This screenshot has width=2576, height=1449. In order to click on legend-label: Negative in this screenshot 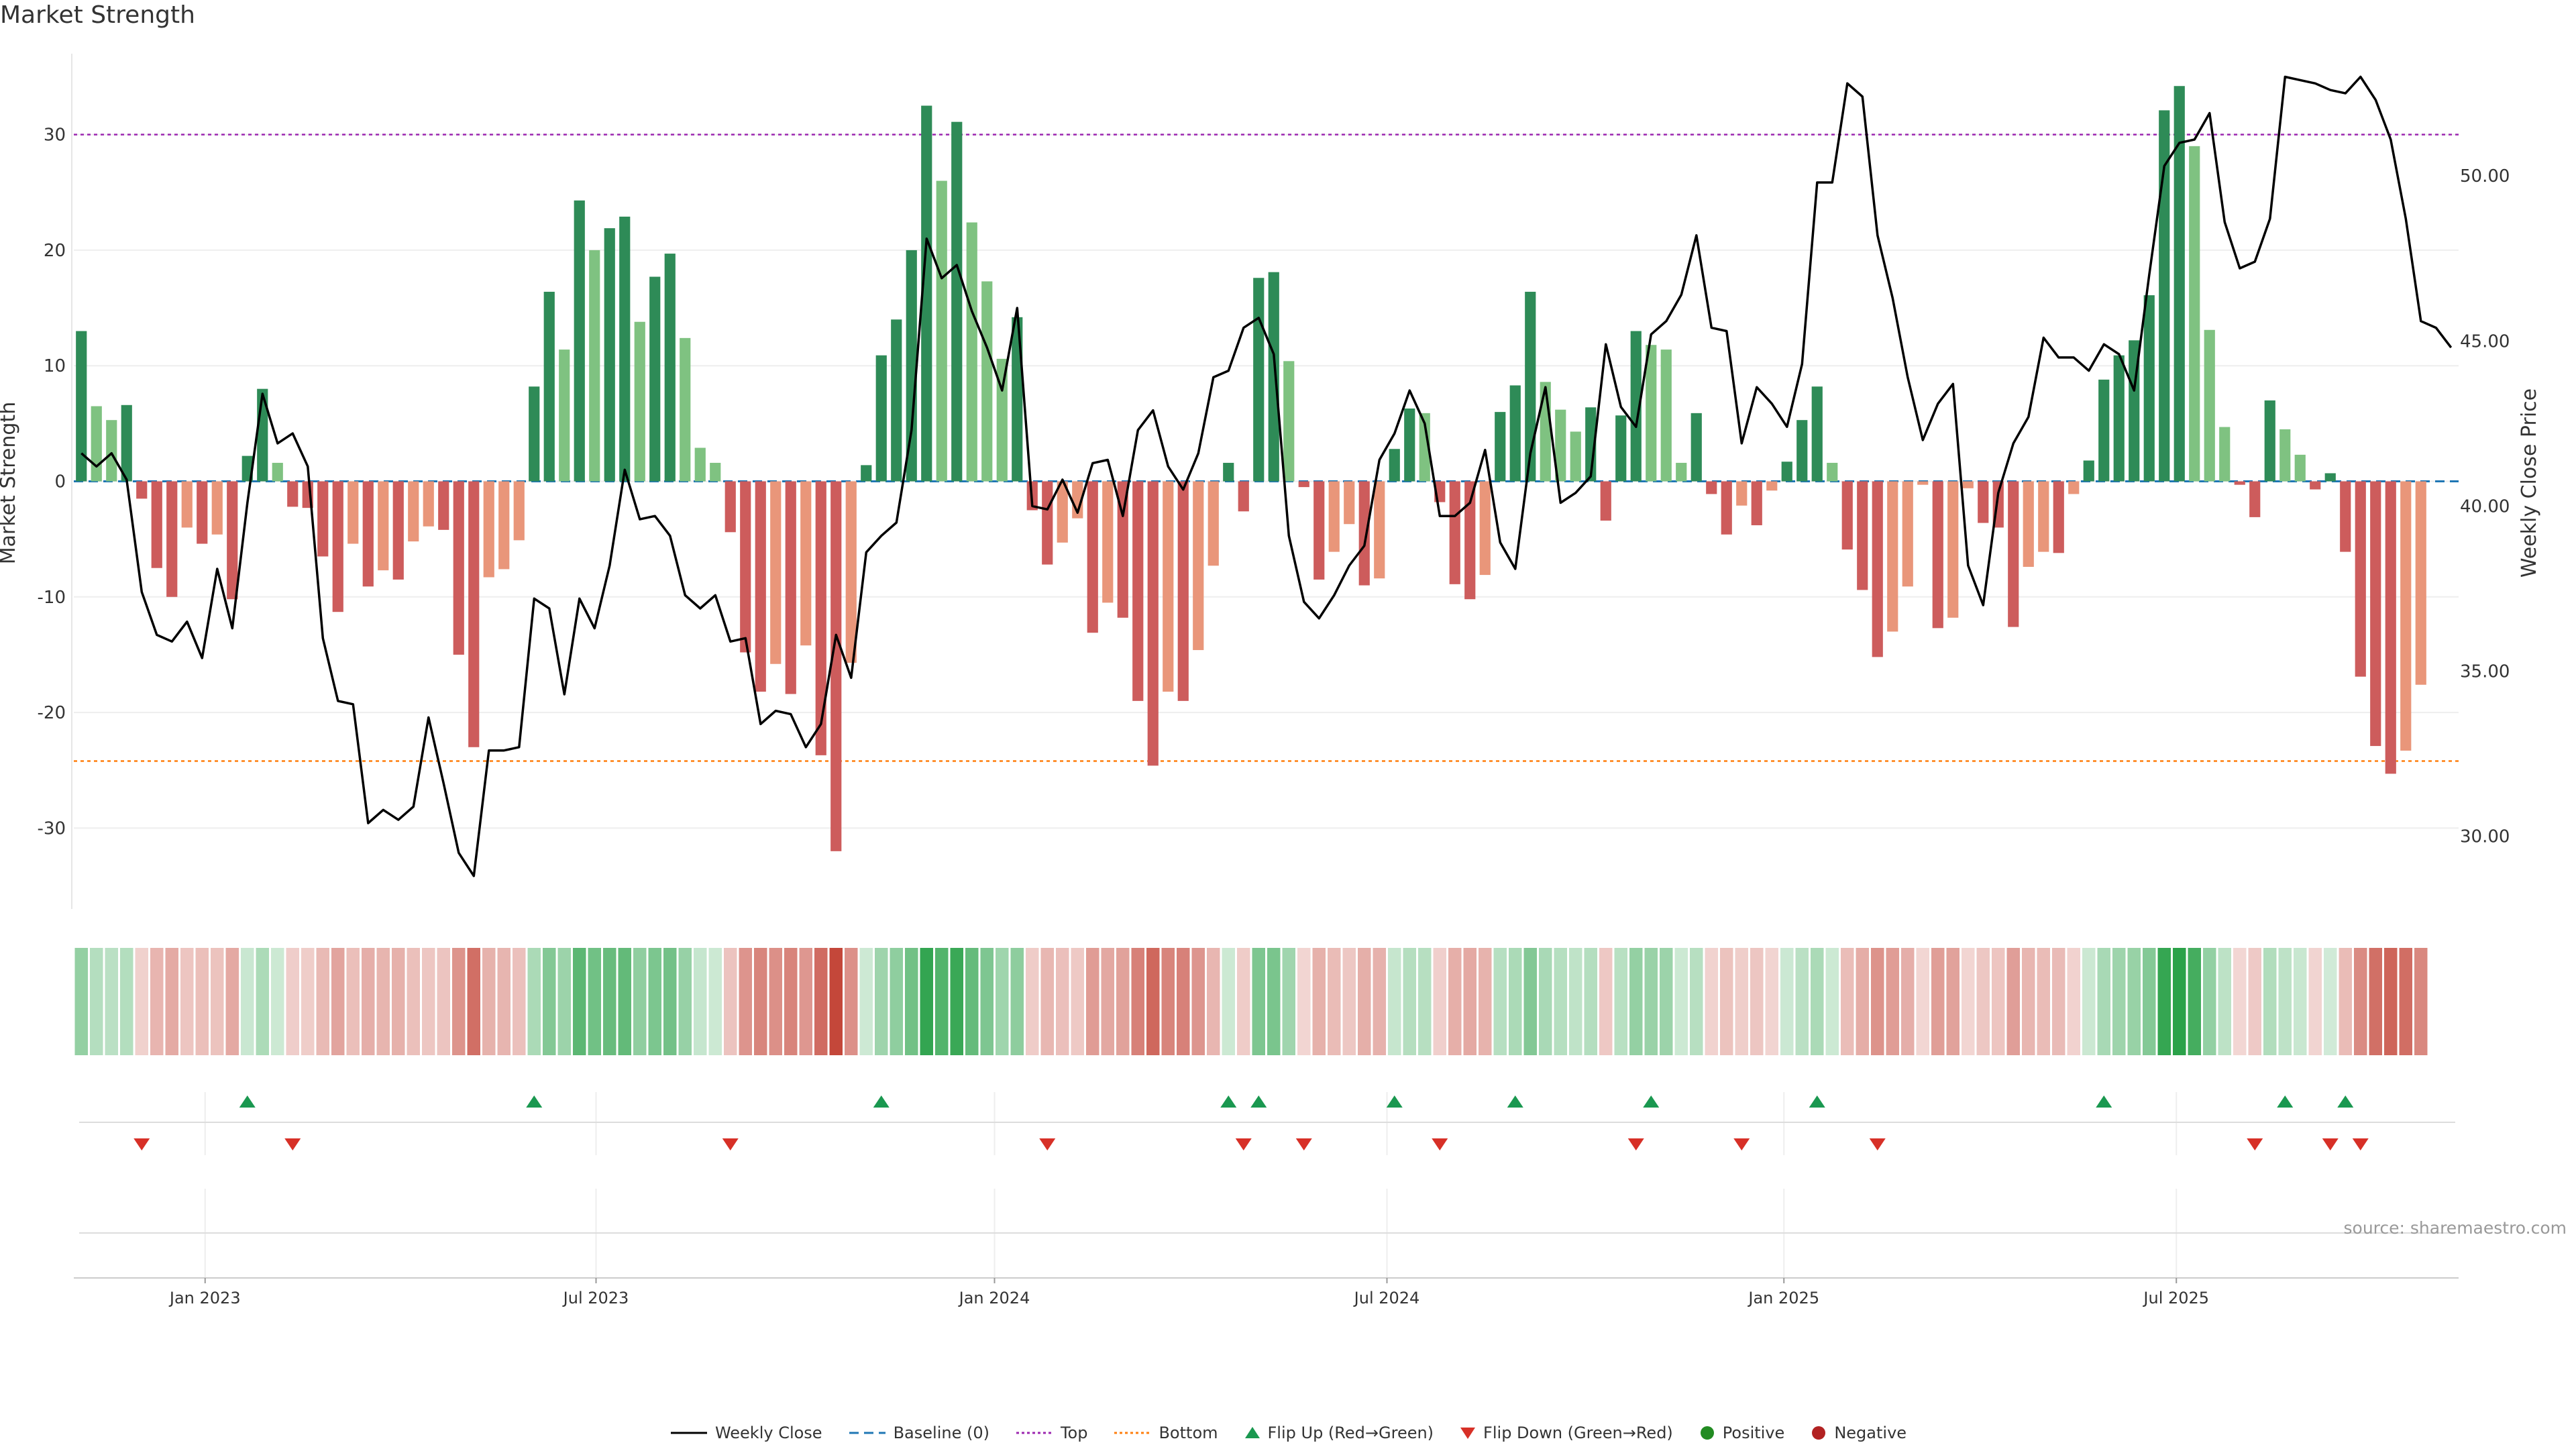, I will do `click(1870, 1433)`.